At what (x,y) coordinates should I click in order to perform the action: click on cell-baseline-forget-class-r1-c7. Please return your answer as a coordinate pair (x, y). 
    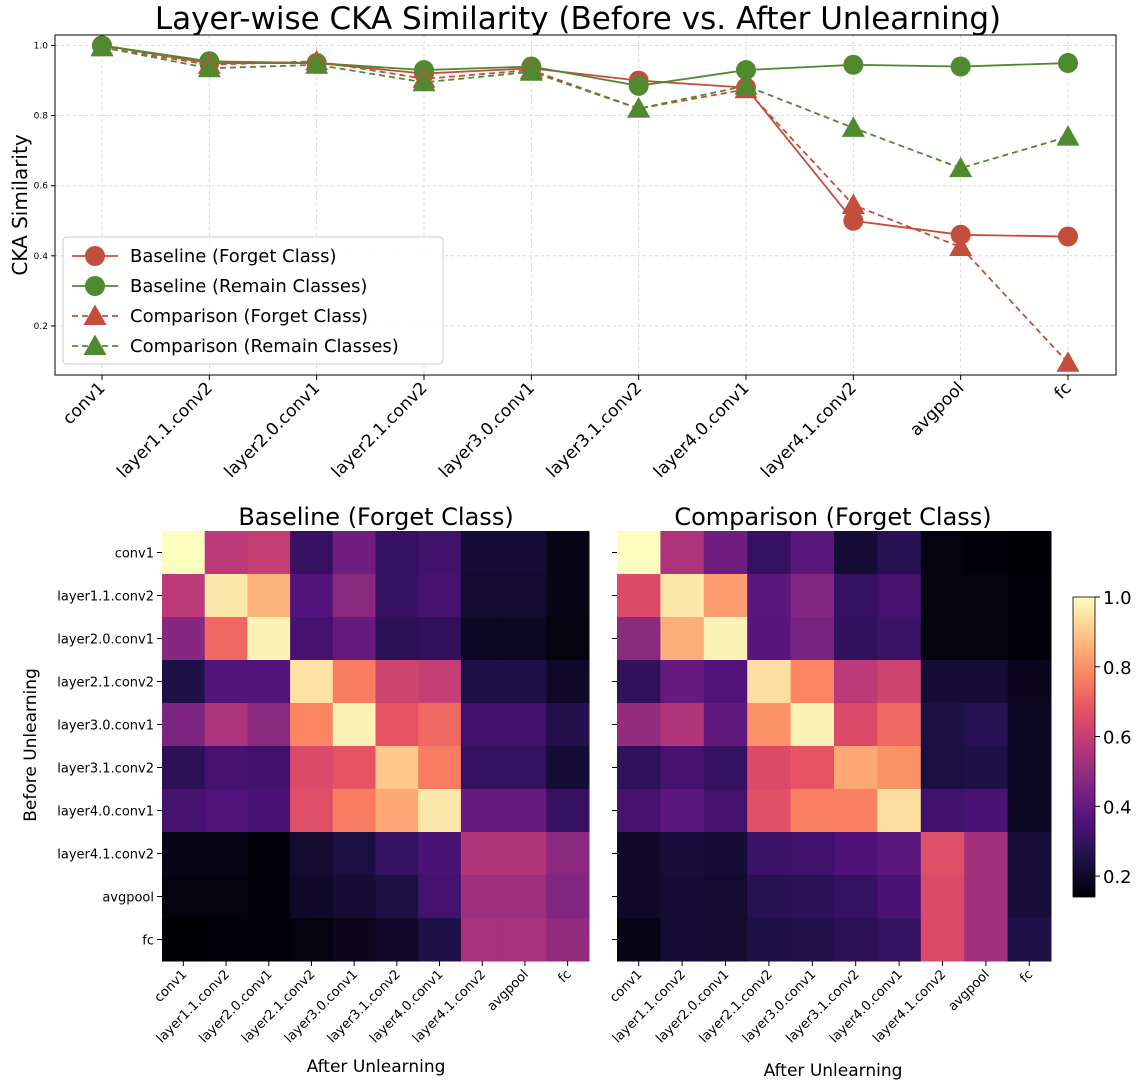
    Looking at the image, I should click on (482, 596).